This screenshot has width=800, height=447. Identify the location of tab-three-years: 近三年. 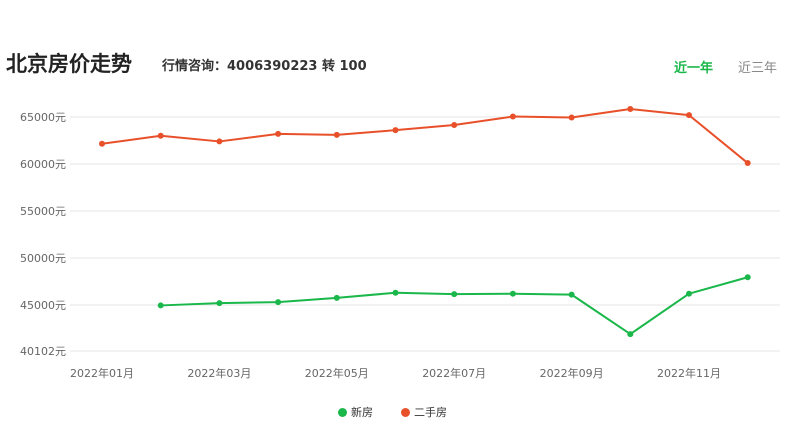
(758, 68).